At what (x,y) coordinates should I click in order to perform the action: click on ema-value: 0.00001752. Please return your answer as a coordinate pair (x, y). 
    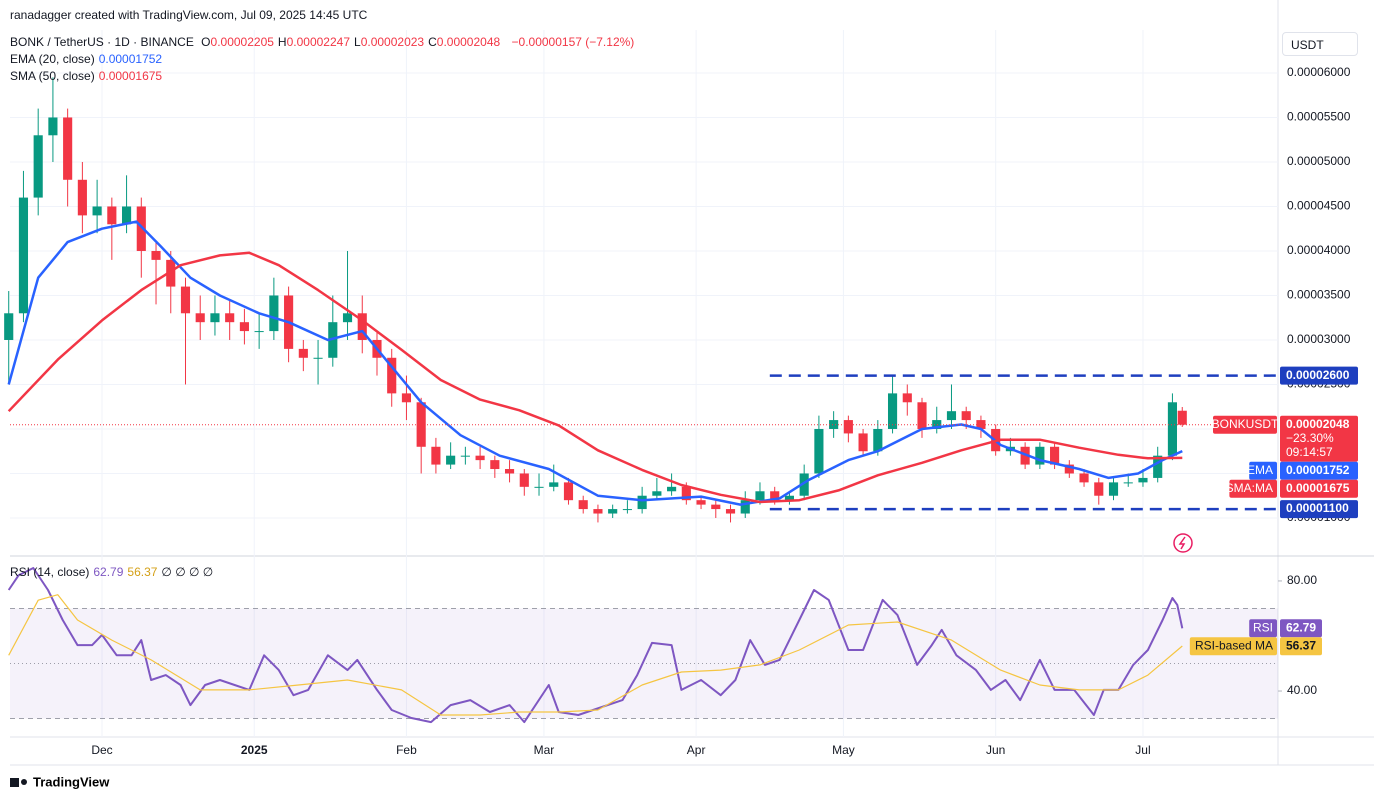
    Looking at the image, I should click on (130, 59).